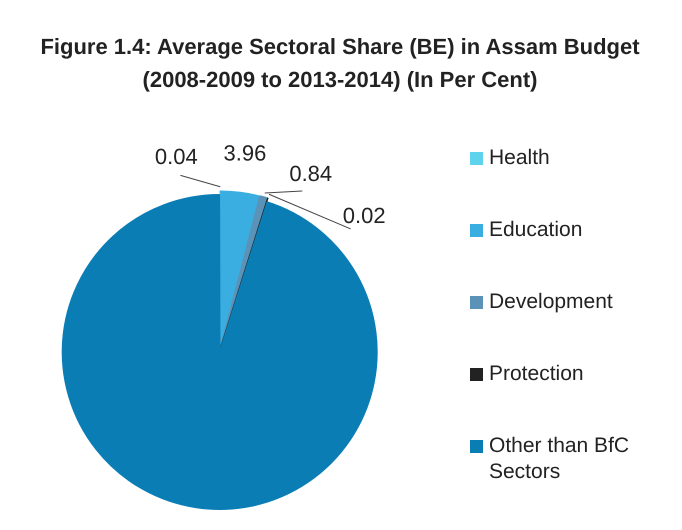 The image size is (682, 530). I want to click on data-label: 0.02, so click(364, 215).